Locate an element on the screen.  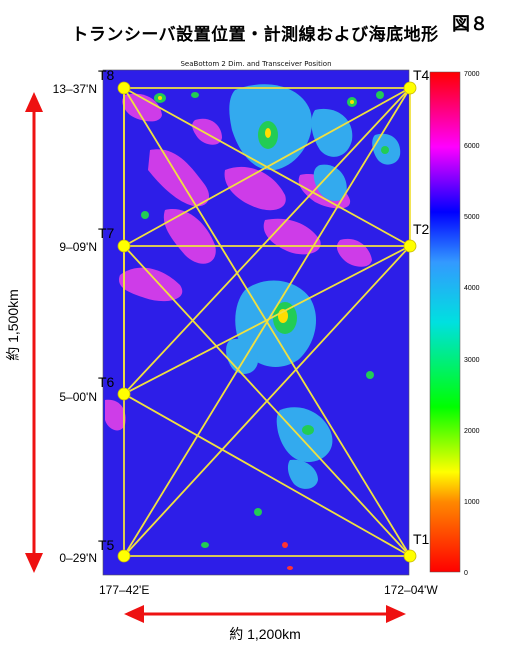
measurement-line-t2-t6 is located at coordinates (267, 320).